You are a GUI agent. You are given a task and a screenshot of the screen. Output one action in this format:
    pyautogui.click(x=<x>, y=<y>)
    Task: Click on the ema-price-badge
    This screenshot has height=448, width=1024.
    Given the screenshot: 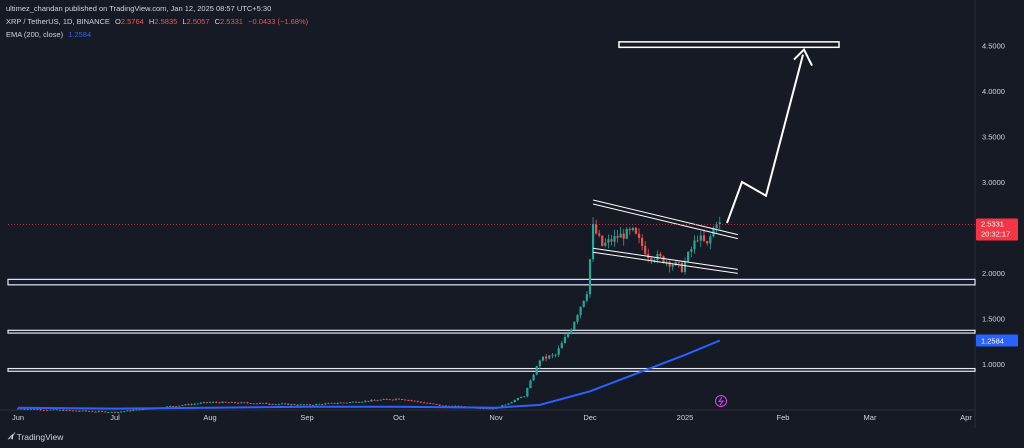 What is the action you would take?
    pyautogui.click(x=997, y=340)
    